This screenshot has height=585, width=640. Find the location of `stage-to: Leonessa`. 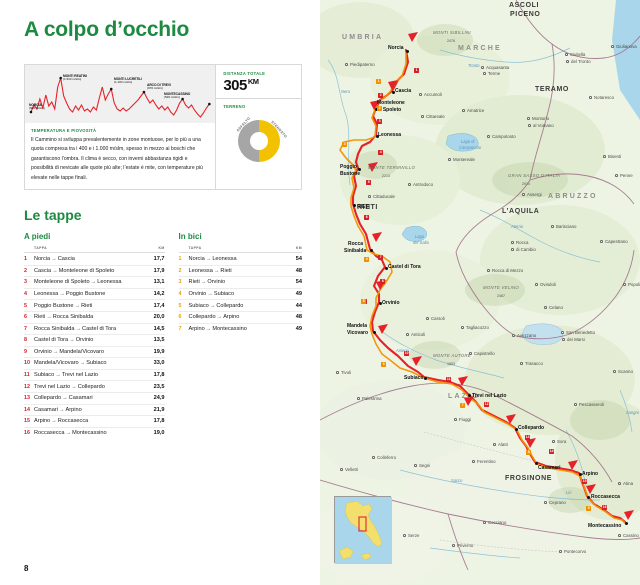

stage-to: Leonessa is located at coordinates (109, 282).